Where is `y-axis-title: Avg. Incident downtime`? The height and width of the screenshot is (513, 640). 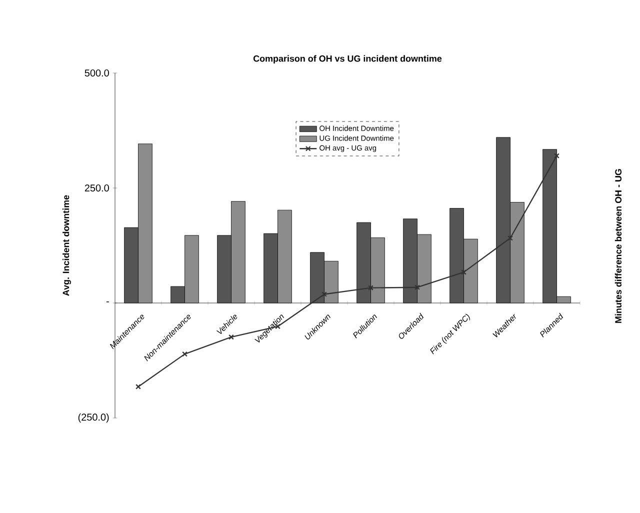 y-axis-title: Avg. Incident downtime is located at coordinates (66, 245).